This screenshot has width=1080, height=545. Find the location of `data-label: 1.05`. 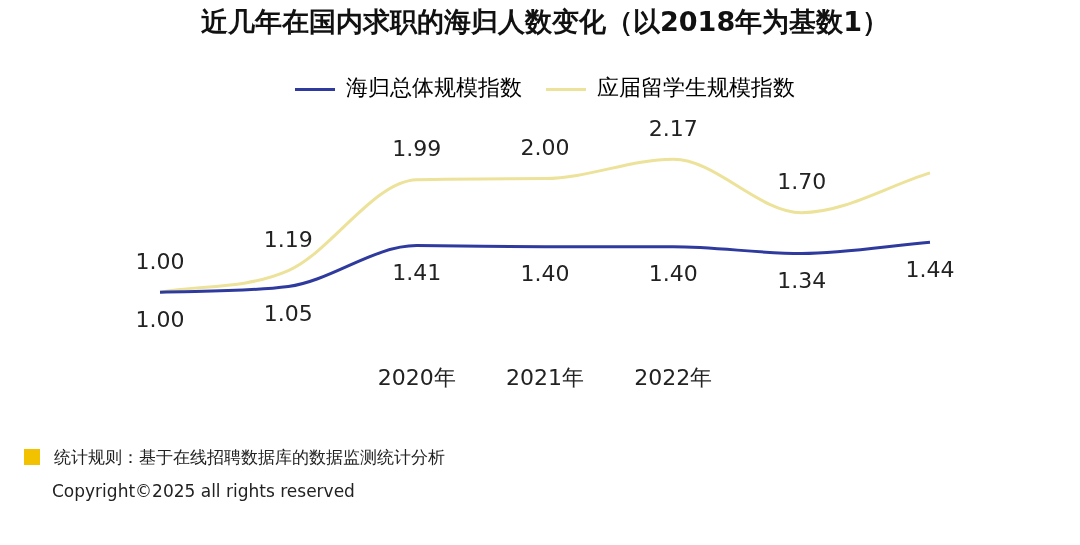

data-label: 1.05 is located at coordinates (288, 314).